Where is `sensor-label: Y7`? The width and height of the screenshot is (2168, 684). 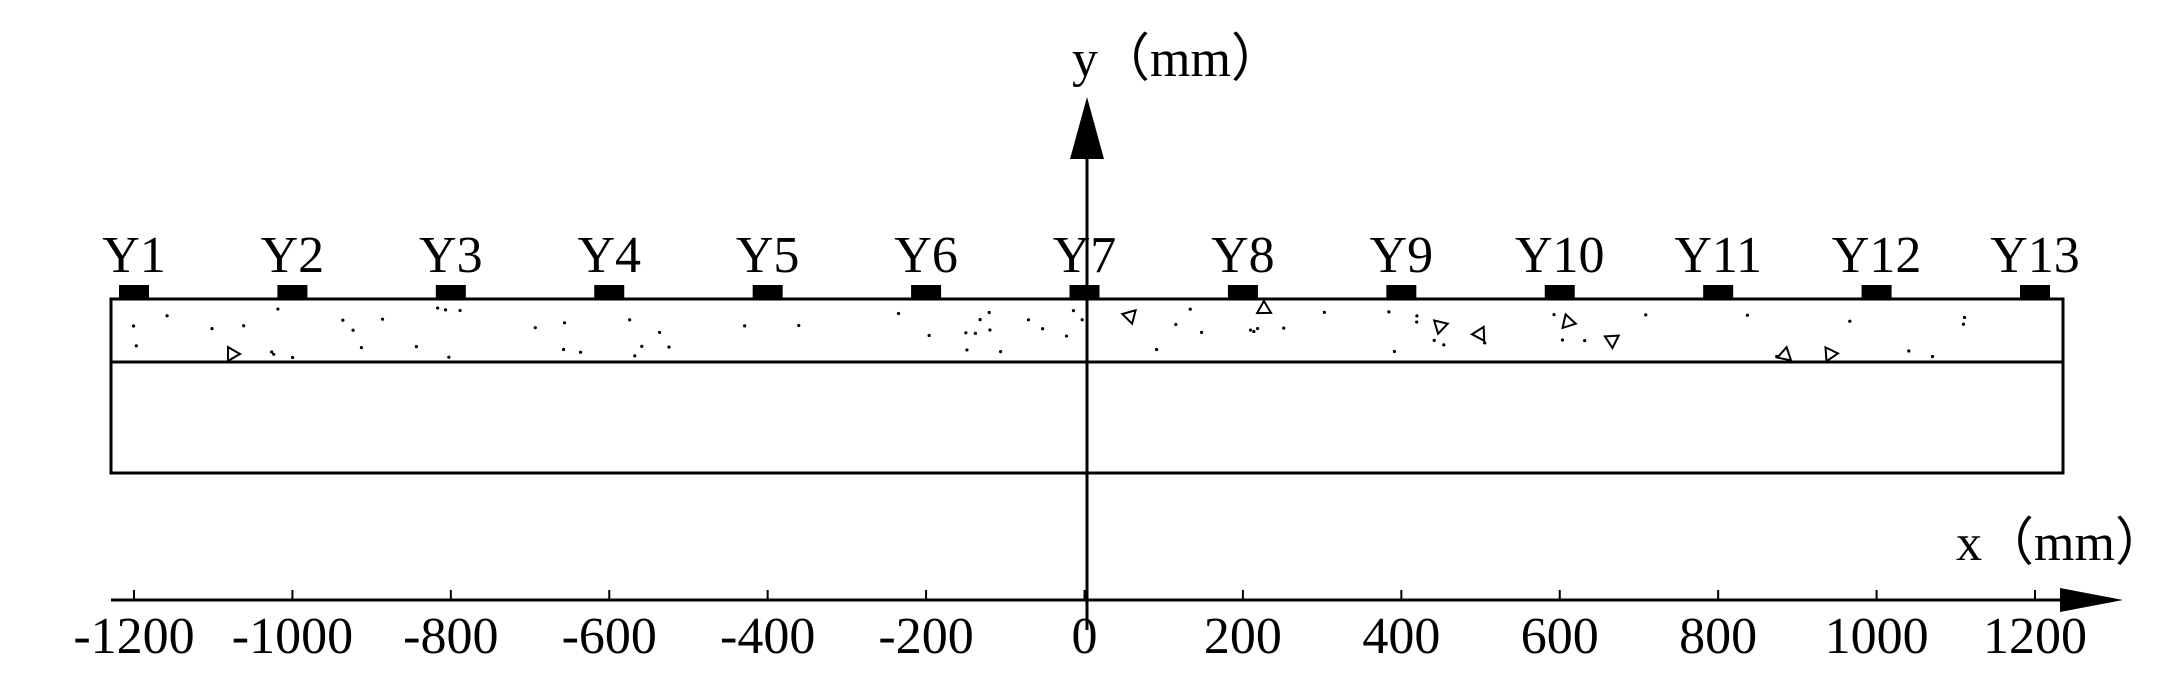
sensor-label: Y7 is located at coordinates (1085, 255).